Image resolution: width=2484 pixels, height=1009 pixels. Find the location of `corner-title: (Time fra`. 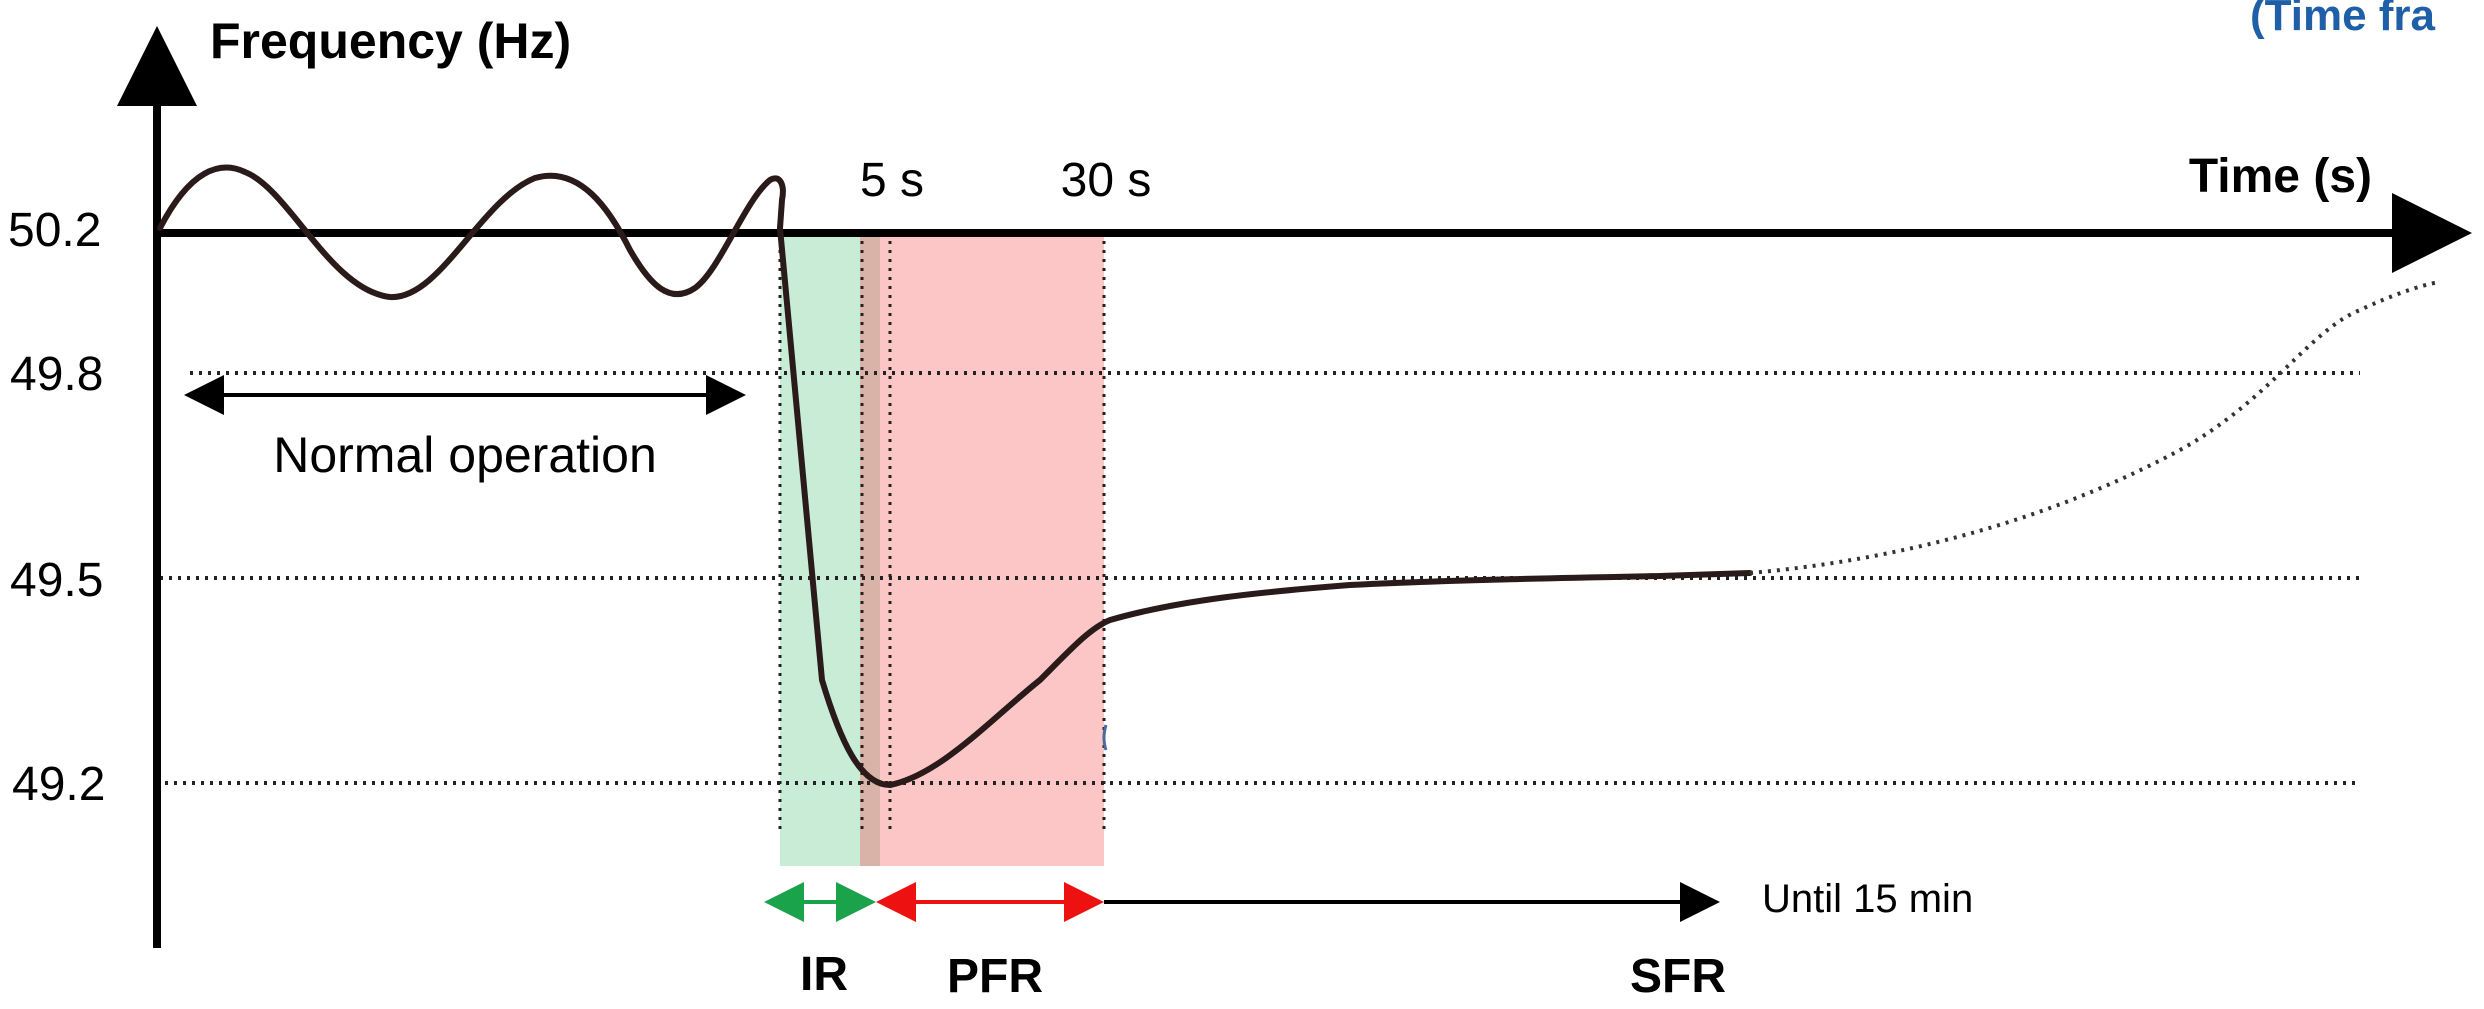

corner-title: (Time fra is located at coordinates (2343, 20).